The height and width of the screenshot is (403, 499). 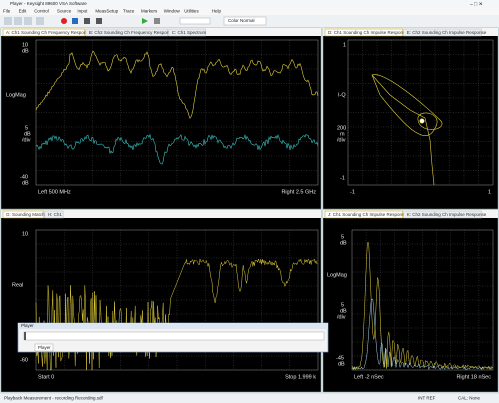 I want to click on x-stop-label: Stop 1.999 k, so click(x=300, y=377).